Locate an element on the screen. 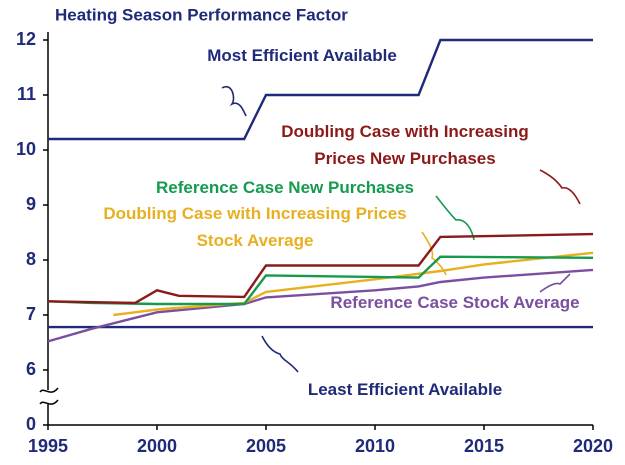  x-tick-label: 2010 is located at coordinates (375, 446).